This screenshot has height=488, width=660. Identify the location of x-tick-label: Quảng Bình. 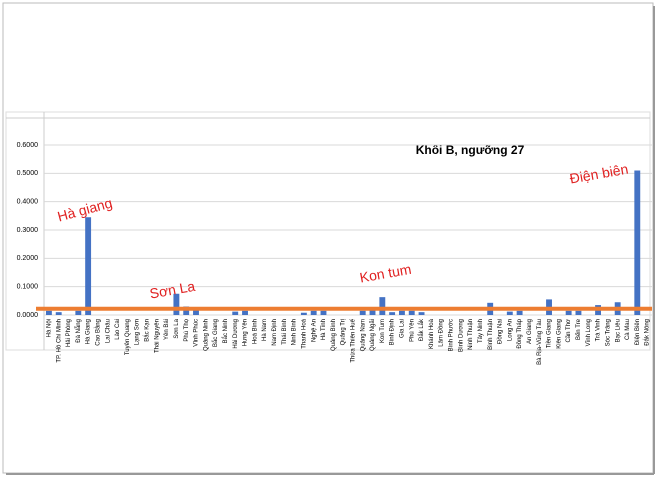
(334, 335).